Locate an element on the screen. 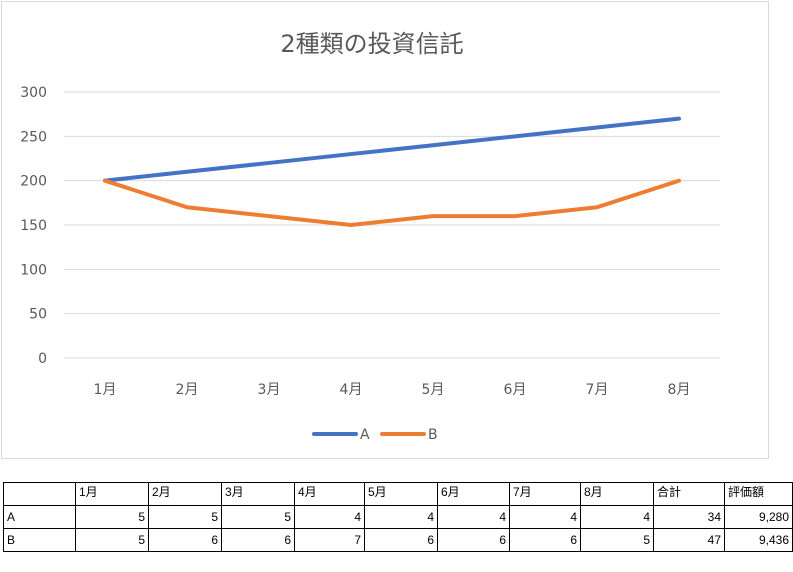  table-cell: 9,436 is located at coordinates (758, 540).